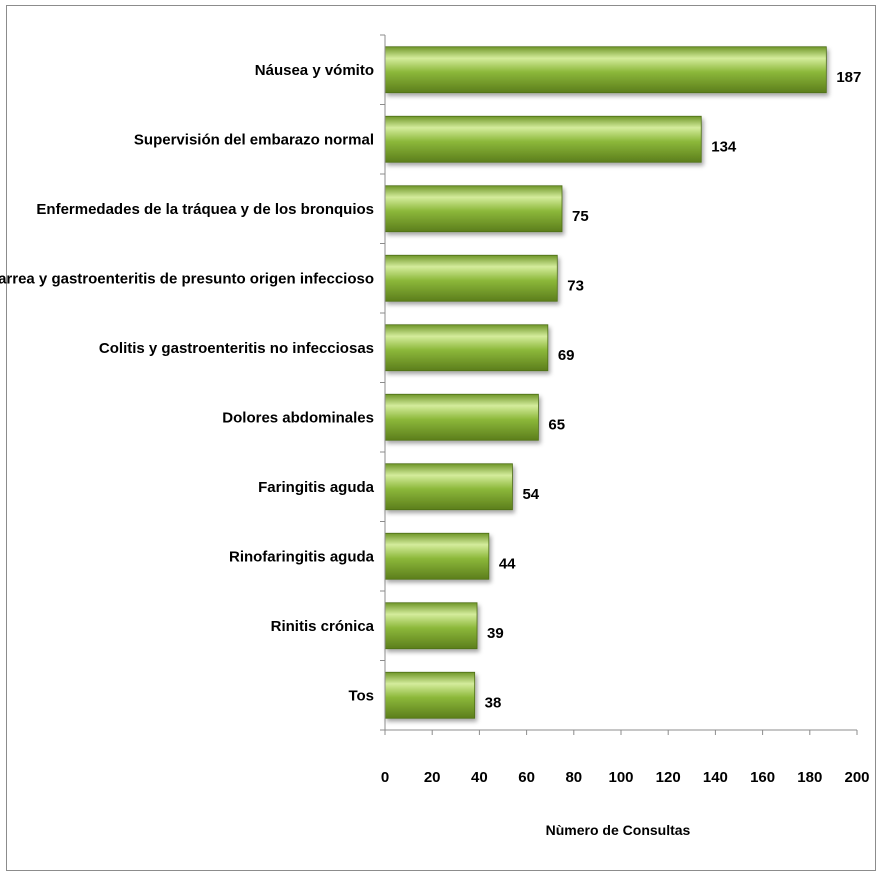 The image size is (882, 880). I want to click on data-label: 75, so click(580, 216).